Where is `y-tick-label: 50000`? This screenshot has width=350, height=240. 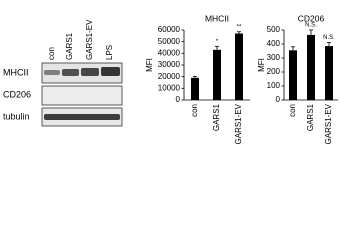
y-tick-label: 50000 is located at coordinates (169, 41).